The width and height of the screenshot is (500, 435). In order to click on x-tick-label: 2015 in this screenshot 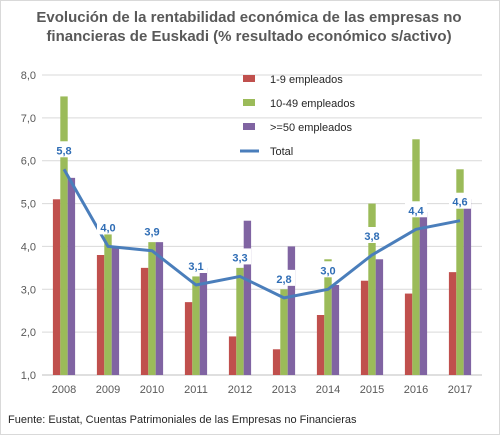, I will do `click(372, 390)`.